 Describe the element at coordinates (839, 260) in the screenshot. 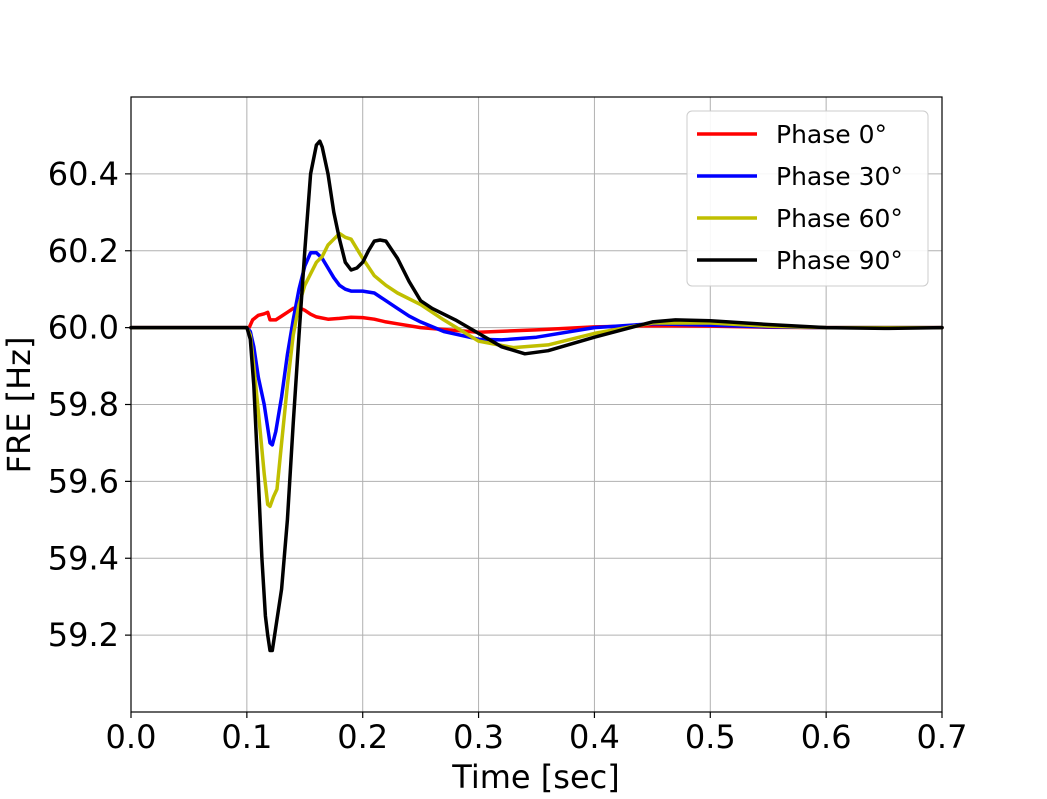

I see `legend-label-4: Phase 90°` at that location.